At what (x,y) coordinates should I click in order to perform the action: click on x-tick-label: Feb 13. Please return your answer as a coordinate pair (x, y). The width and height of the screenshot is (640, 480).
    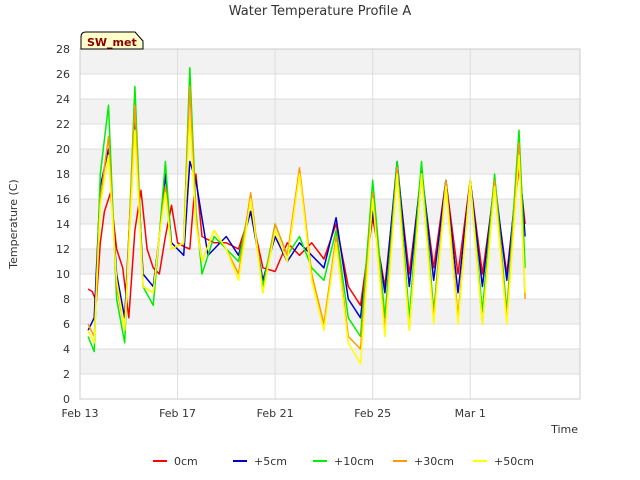
    Looking at the image, I should click on (80, 413).